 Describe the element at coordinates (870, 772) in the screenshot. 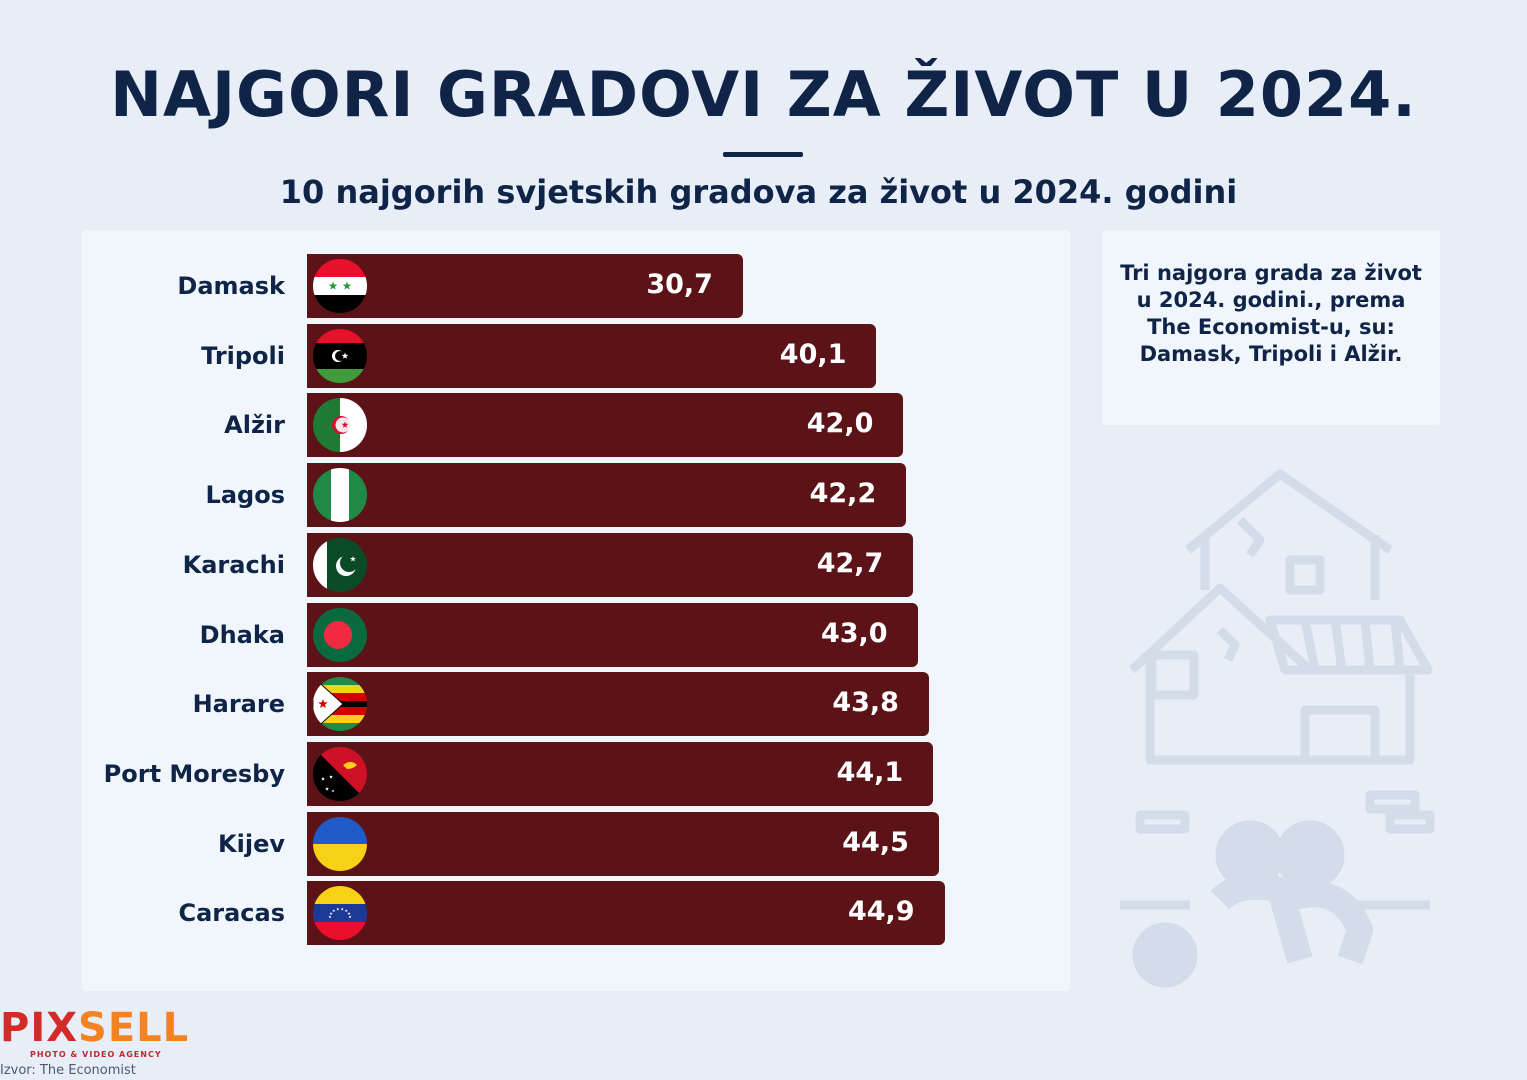

I see `data-label: 44,1` at that location.